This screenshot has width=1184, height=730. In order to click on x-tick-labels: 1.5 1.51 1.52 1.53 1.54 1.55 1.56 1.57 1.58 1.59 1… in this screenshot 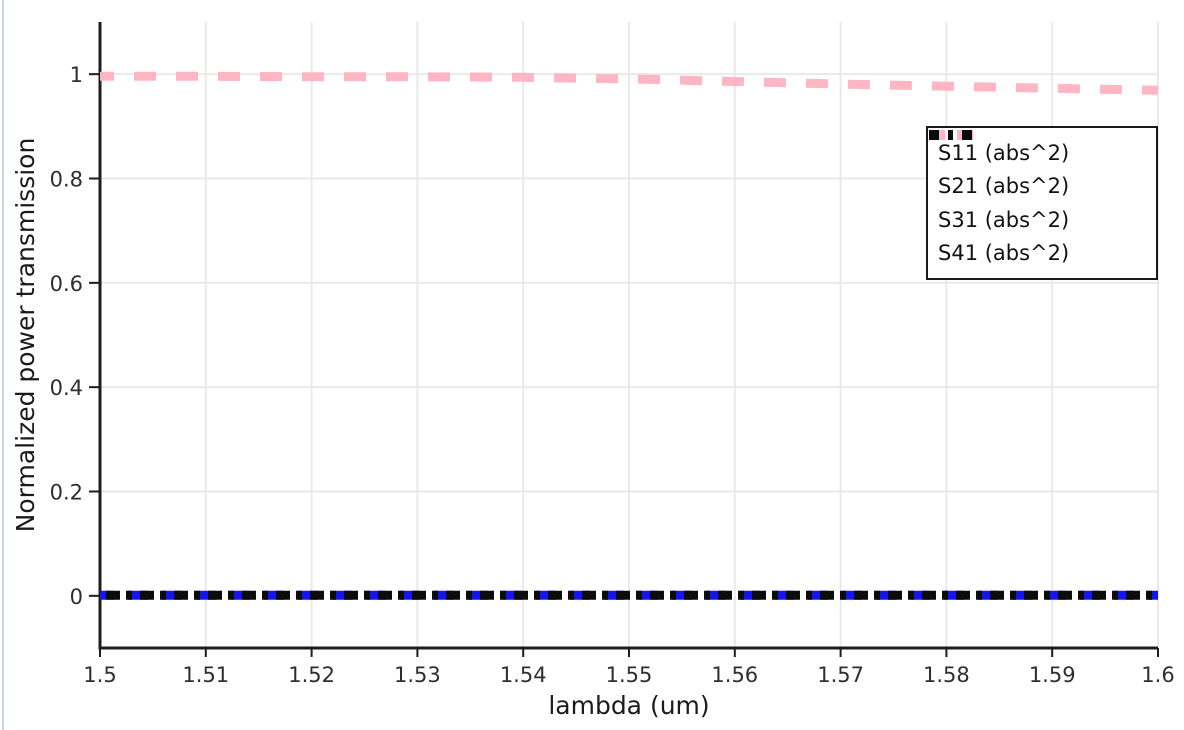, I will do `click(628, 675)`.